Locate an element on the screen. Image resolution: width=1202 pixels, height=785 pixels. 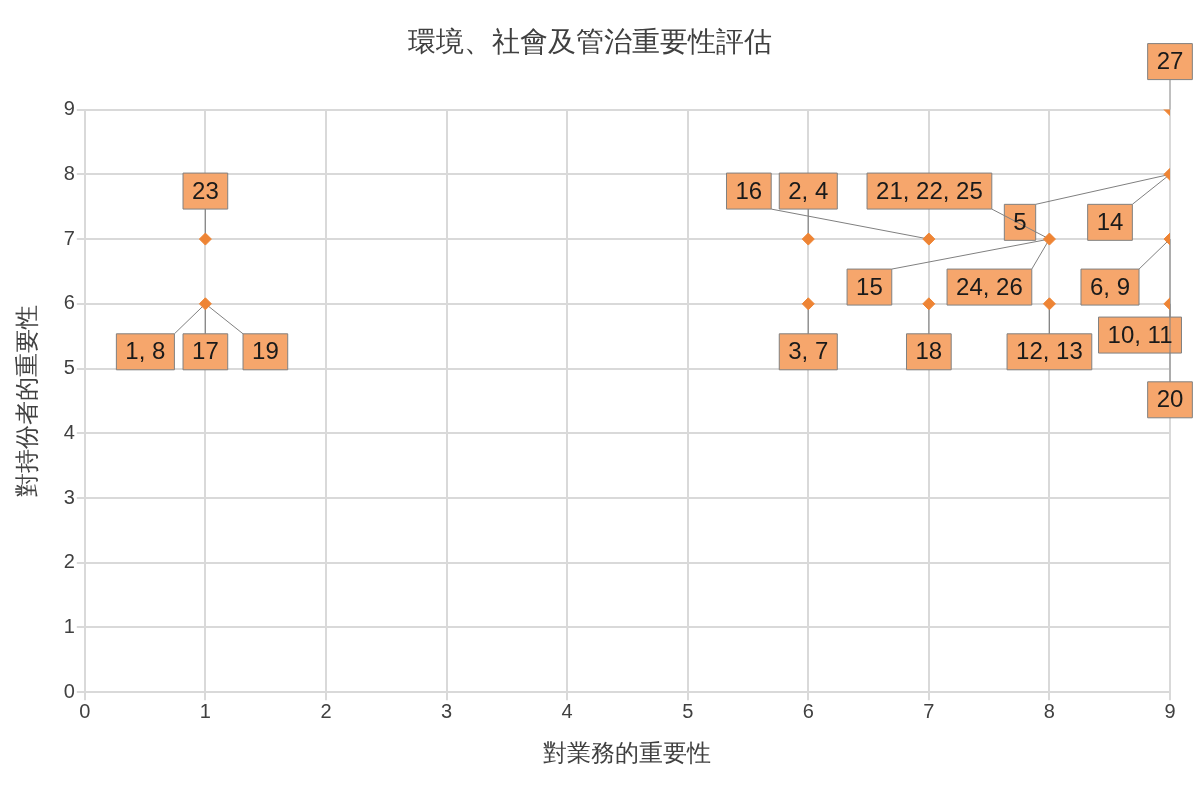
x-tick-label: 9 is located at coordinates (1170, 710).